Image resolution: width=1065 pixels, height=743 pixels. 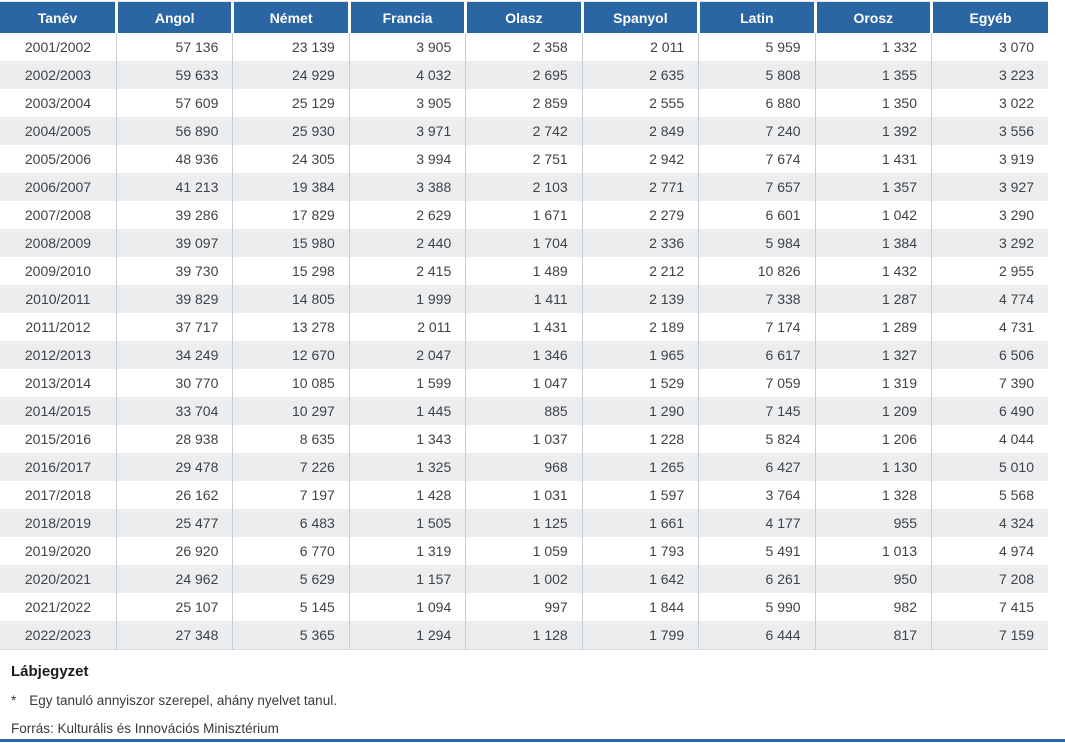 I want to click on year-cell: 2021/2022, so click(x=58, y=607).